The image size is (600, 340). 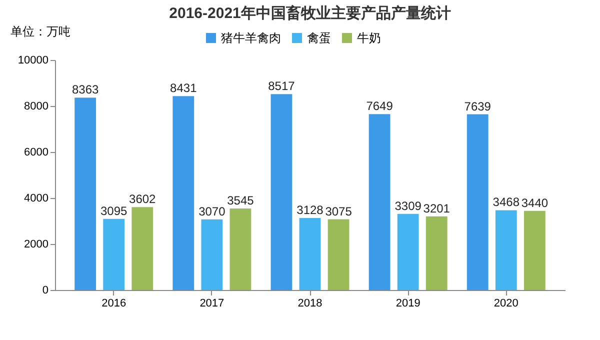 What do you see at coordinates (282, 86) in the screenshot?
I see `data-label: 8517` at bounding box center [282, 86].